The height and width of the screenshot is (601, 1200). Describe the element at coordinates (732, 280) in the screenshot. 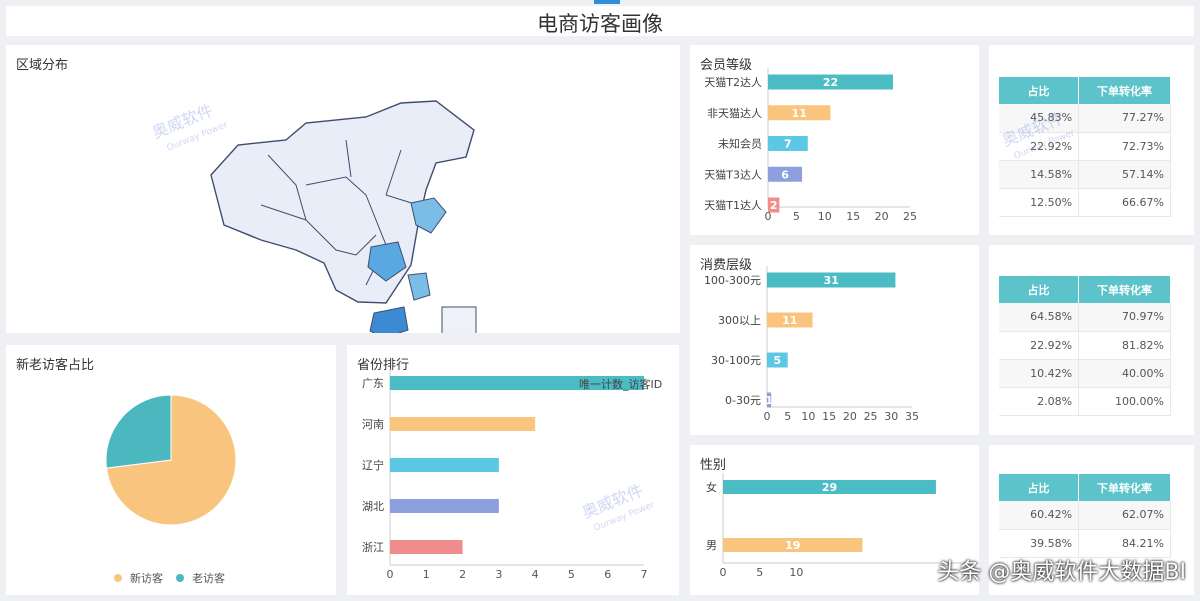

I see `consume-category-label: 100-300元` at that location.